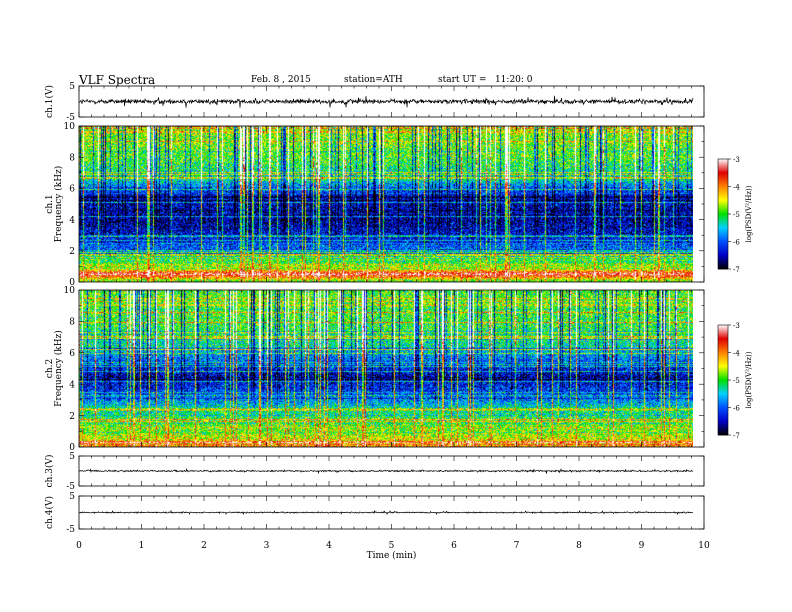 The width and height of the screenshot is (792, 612). I want to click on y-tick-label: 5, so click(72, 457).